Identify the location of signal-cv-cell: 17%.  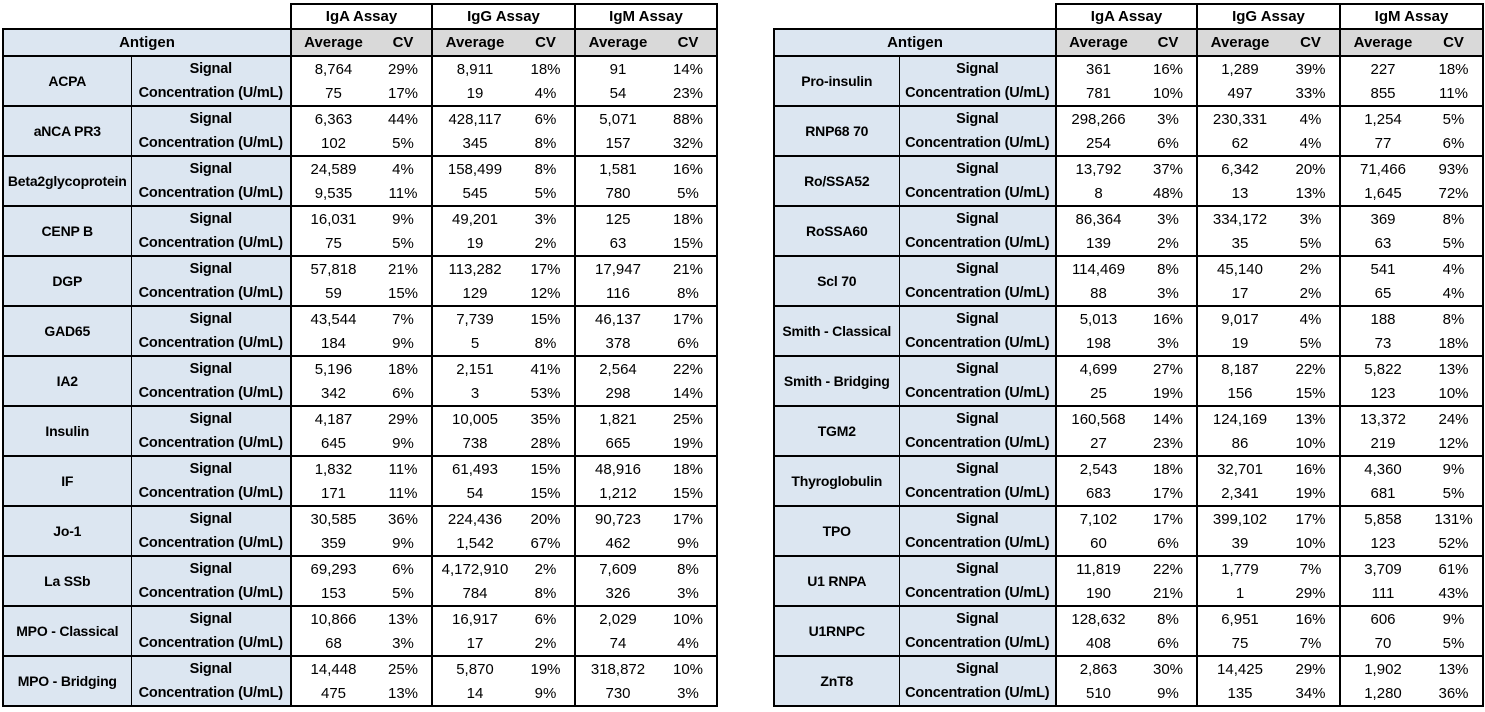
(689, 518).